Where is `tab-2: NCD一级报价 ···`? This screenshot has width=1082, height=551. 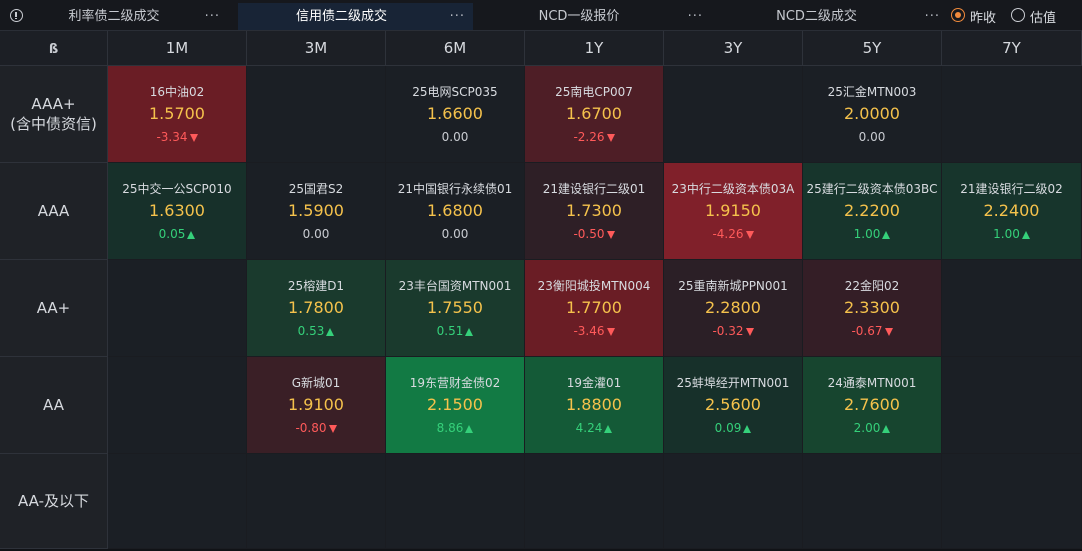
tab-2: NCD一级报价 ··· is located at coordinates (593, 16).